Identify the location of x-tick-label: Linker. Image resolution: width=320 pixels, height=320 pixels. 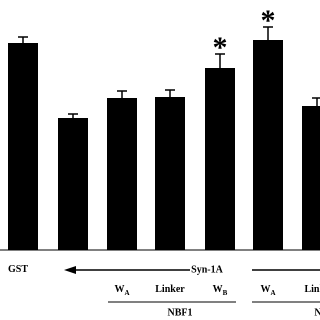
(170, 289).